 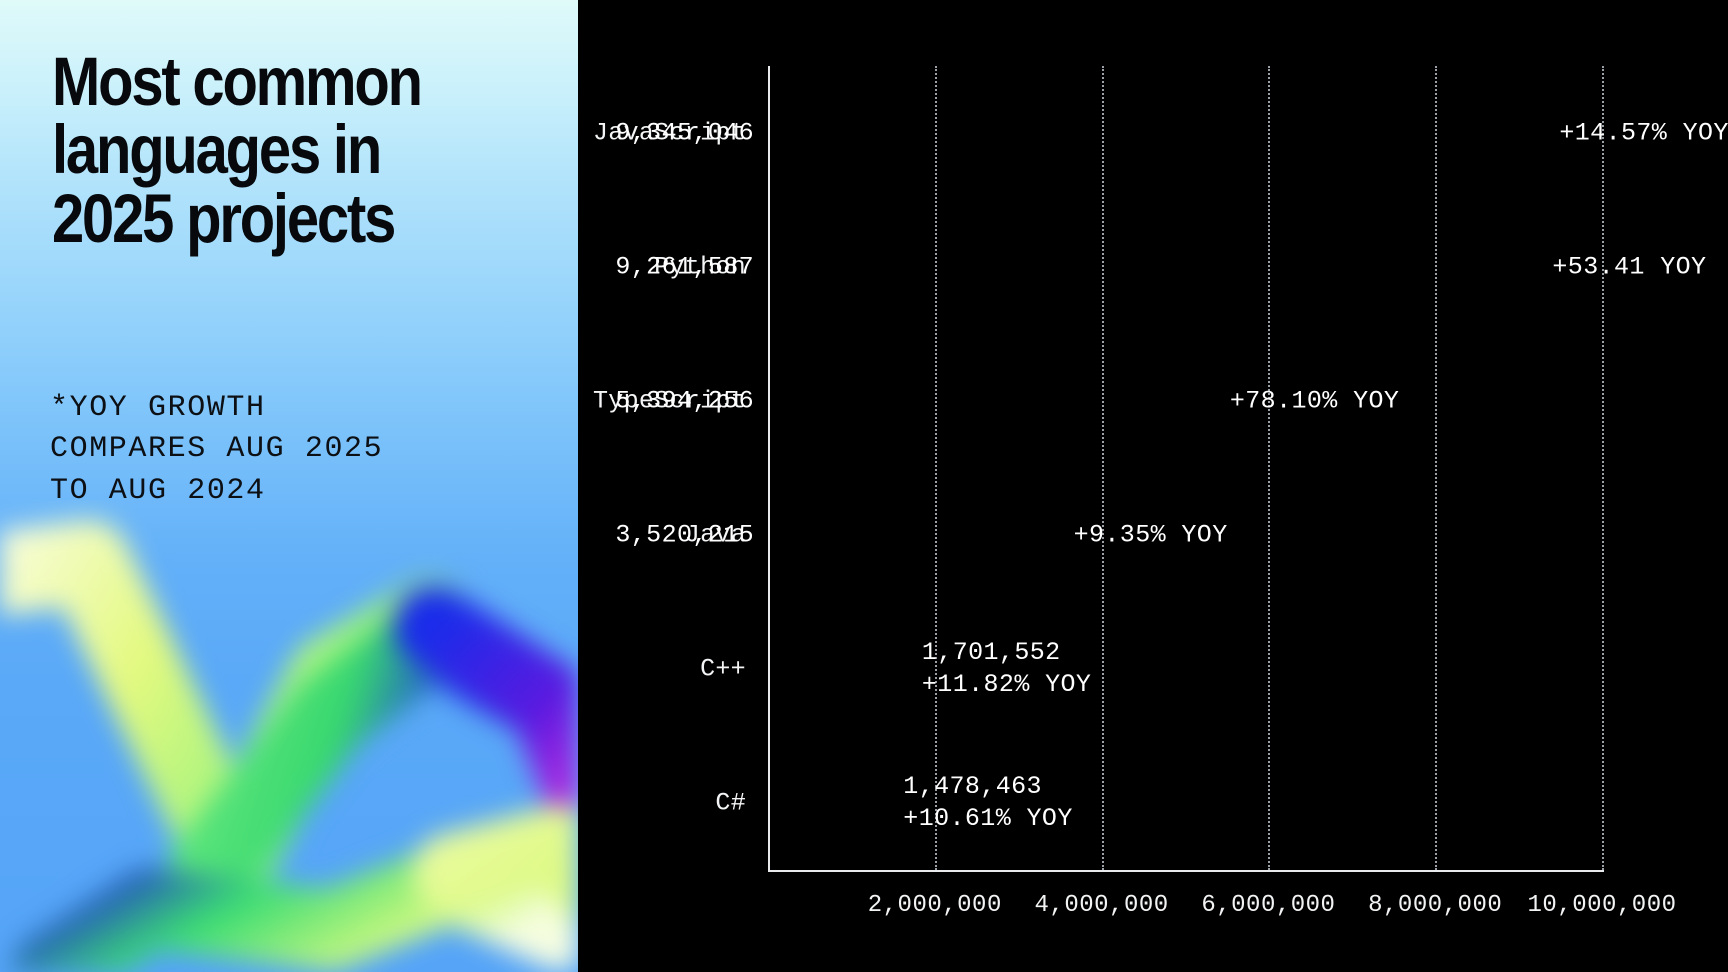 What do you see at coordinates (988, 802) in the screenshot?
I see `bar-value-growth-label: 1,478,463 +10.61% YOY` at bounding box center [988, 802].